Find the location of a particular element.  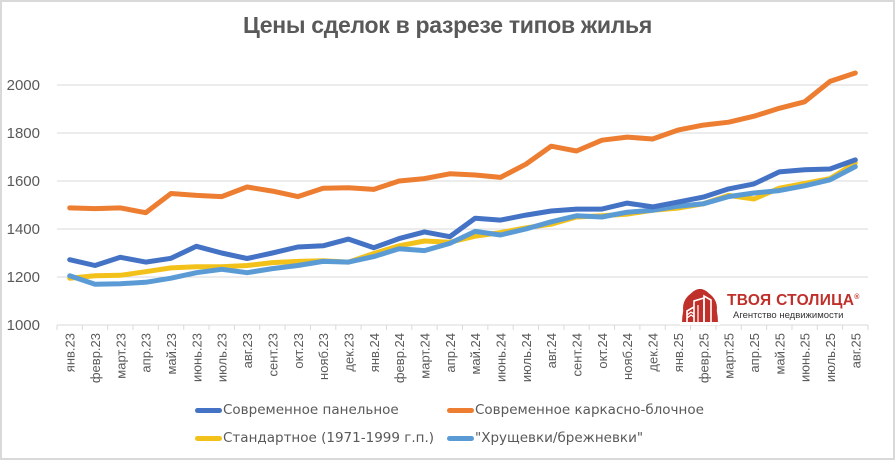

brand-logo: ТВОЯ СТОЛИЦА® Агентство недвижимости is located at coordinates (775, 307).